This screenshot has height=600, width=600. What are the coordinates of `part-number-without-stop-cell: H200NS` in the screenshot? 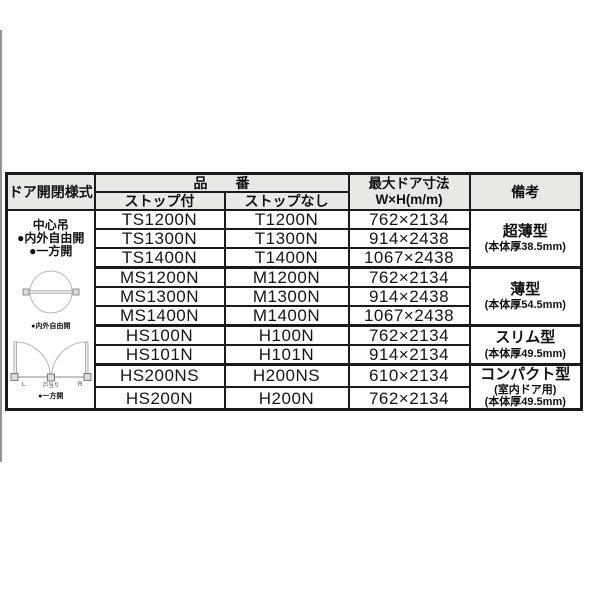 It's located at (286, 375).